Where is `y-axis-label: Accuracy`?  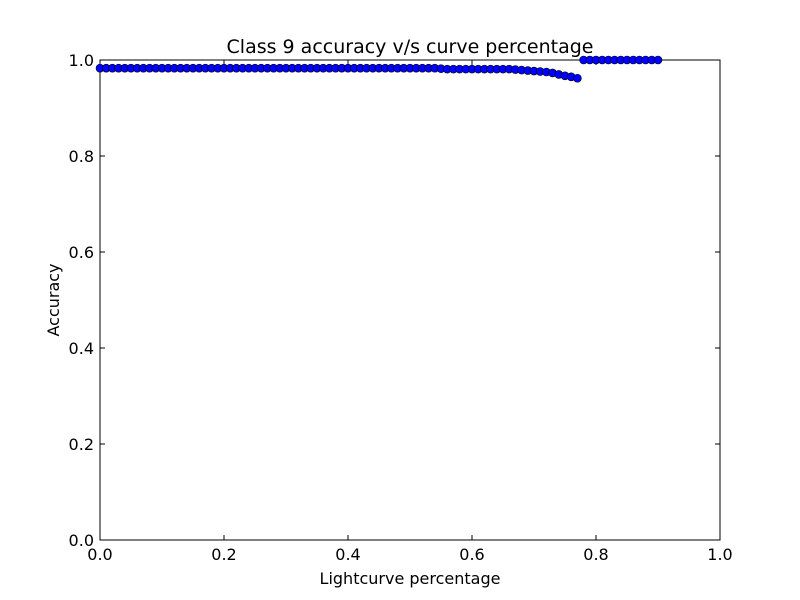 y-axis-label: Accuracy is located at coordinates (53, 299).